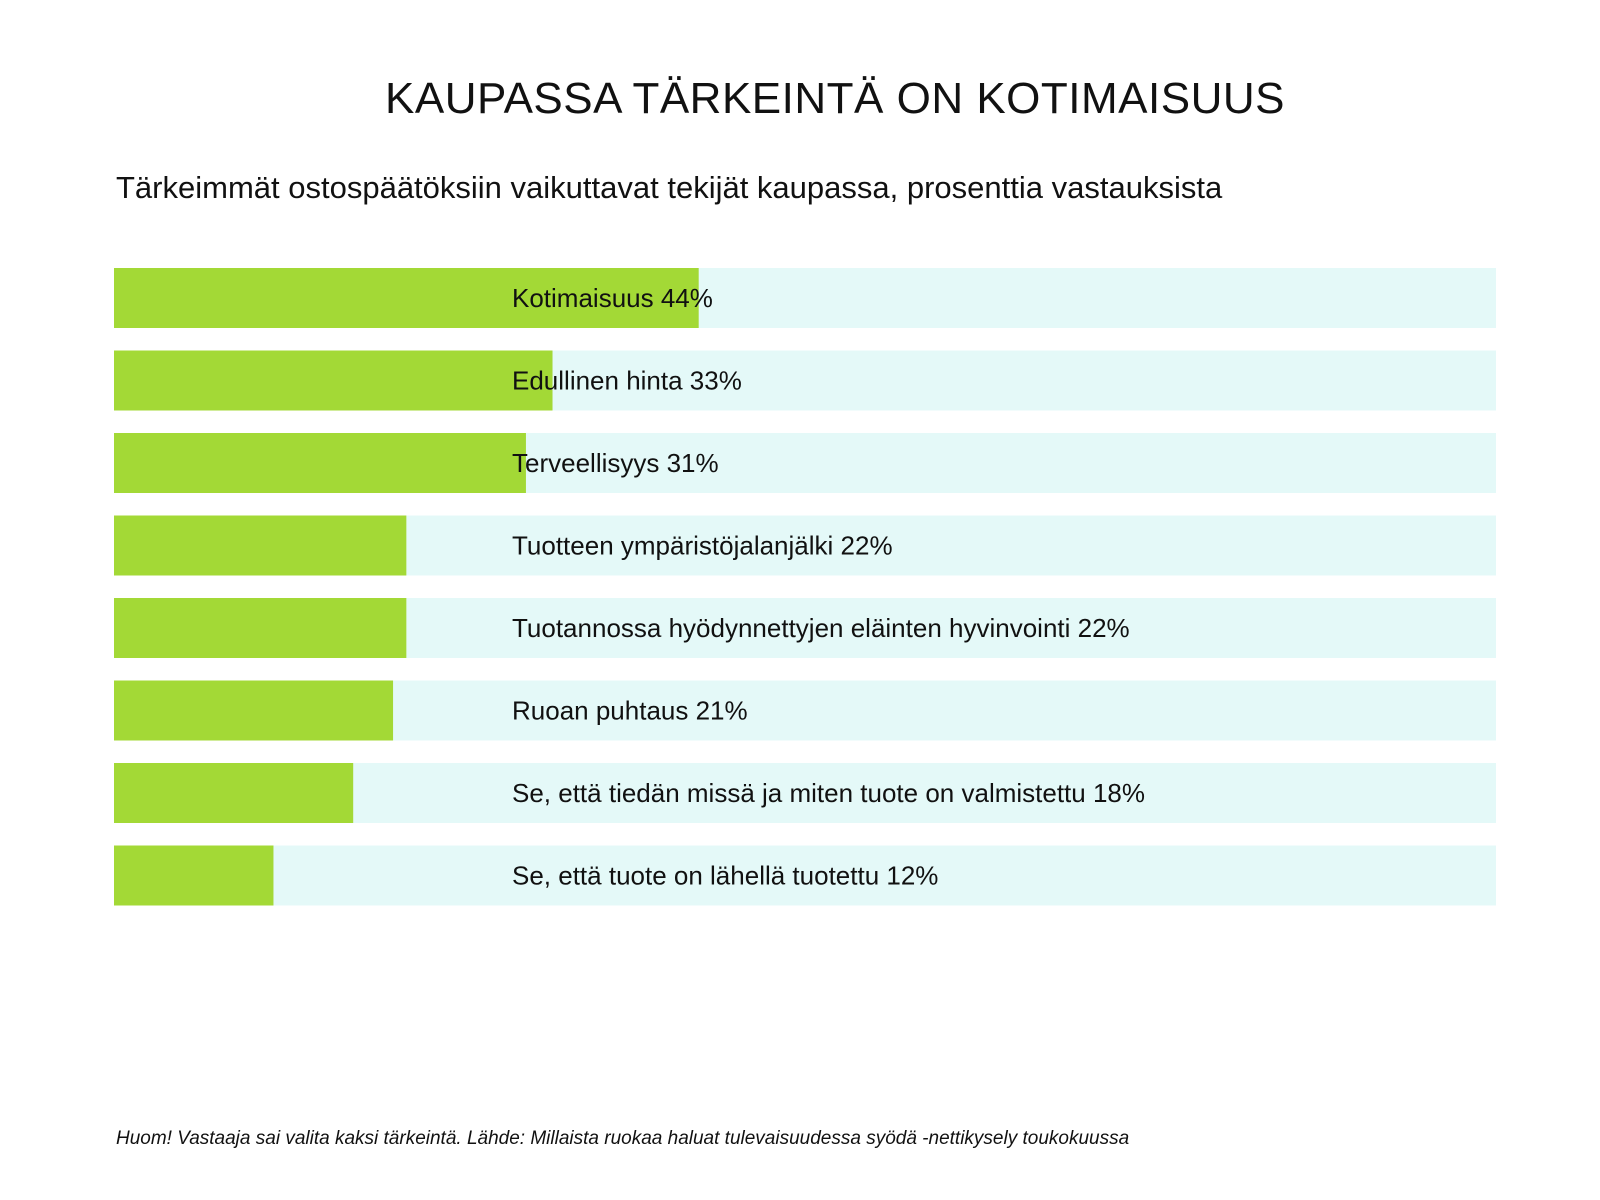  Describe the element at coordinates (615, 463) in the screenshot. I see `bar-label-3: Terveellisyys 31%` at that location.